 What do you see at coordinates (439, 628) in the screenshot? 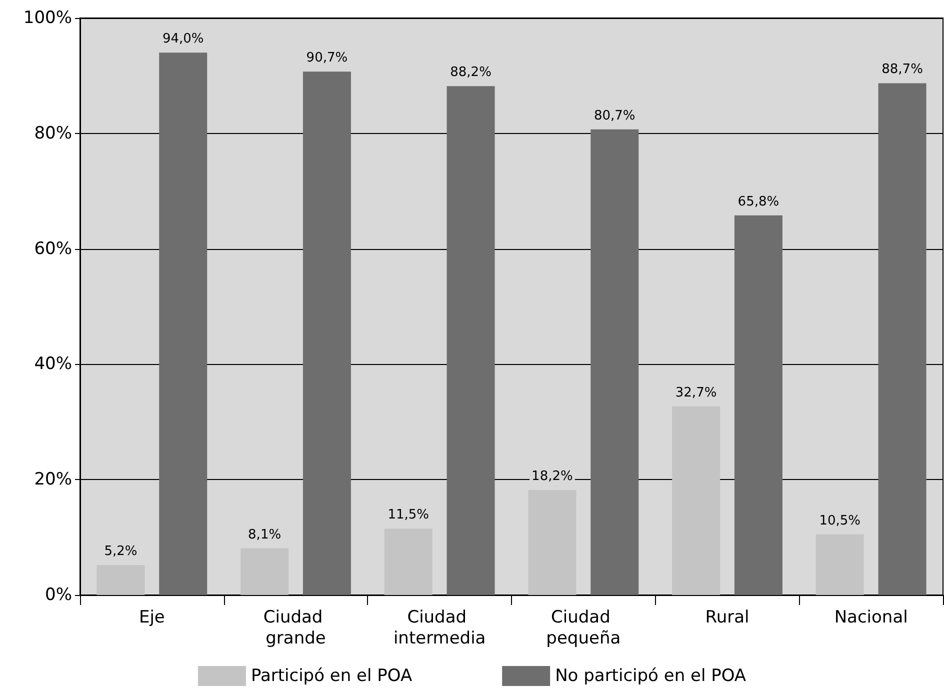
I see `x-tick-label: Ciudad intermedia` at bounding box center [439, 628].